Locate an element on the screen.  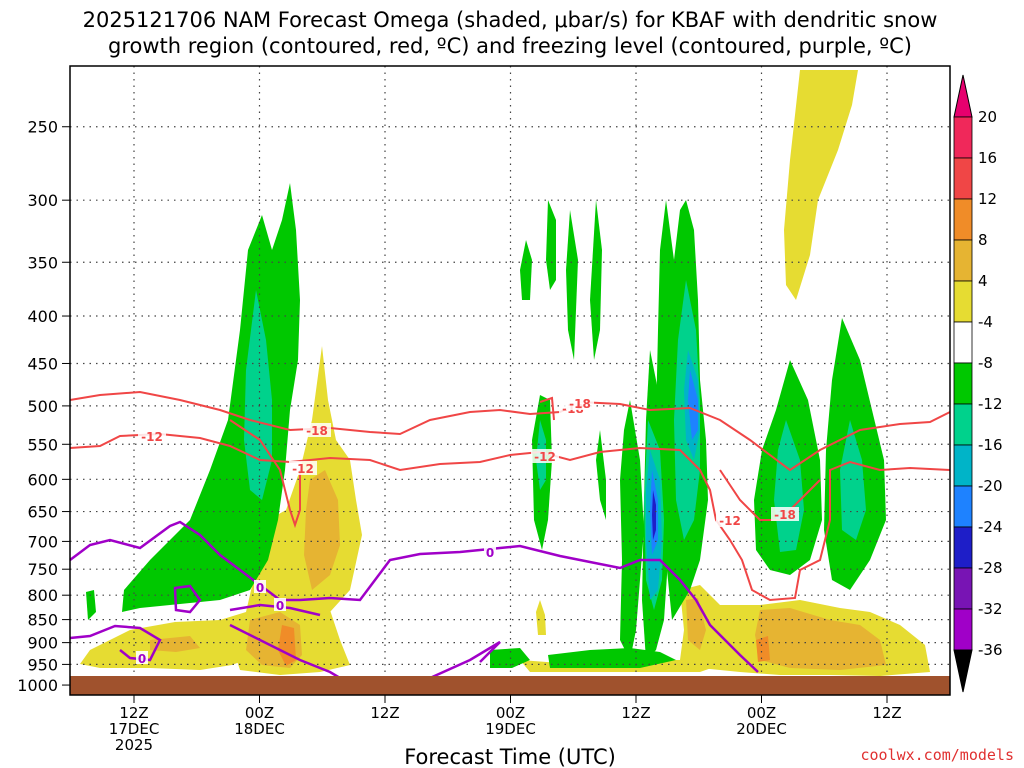
colorbar-top-arrow is located at coordinates (963, 96).